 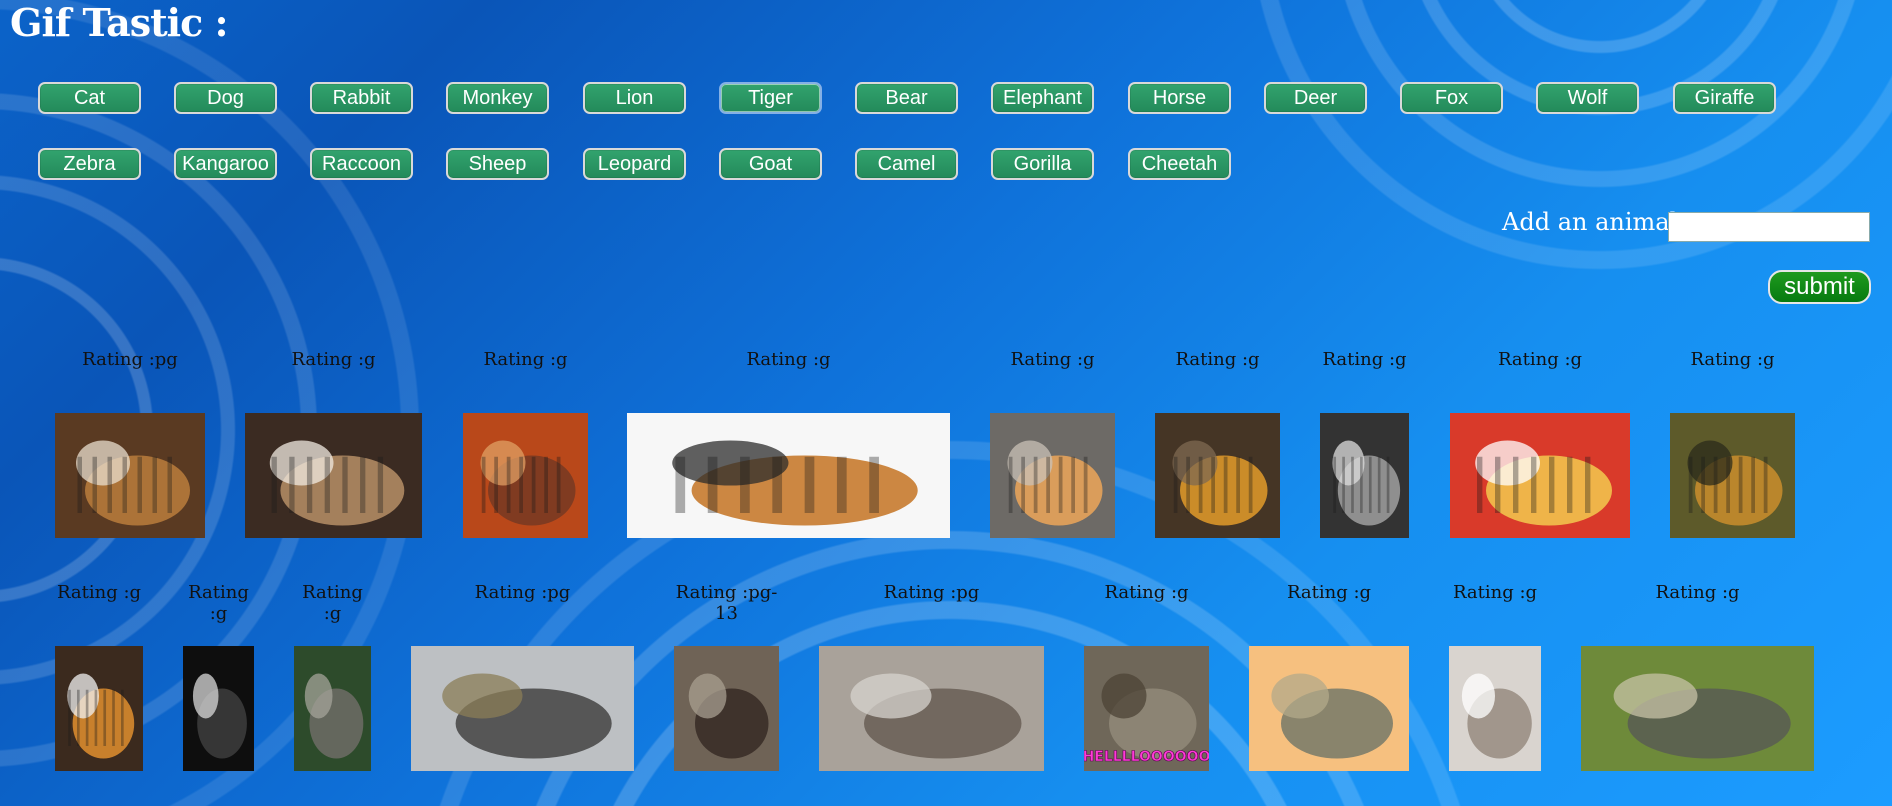 I want to click on animal-button-leopard: Leopard, so click(x=634, y=164).